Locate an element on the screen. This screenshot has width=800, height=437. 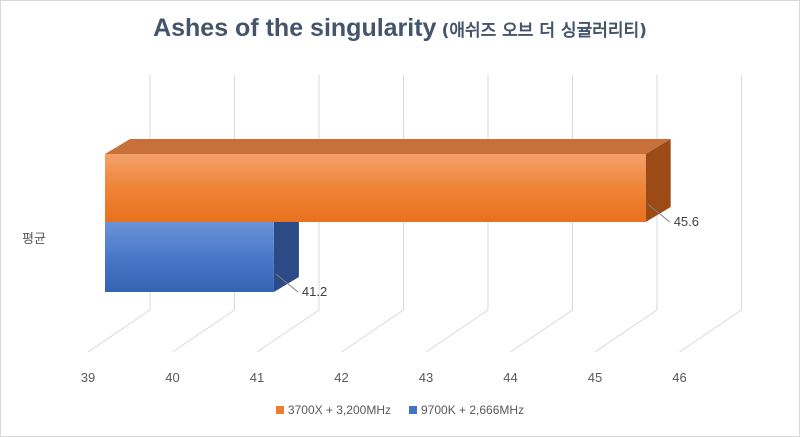
tick-label-41: 41 is located at coordinates (257, 377).